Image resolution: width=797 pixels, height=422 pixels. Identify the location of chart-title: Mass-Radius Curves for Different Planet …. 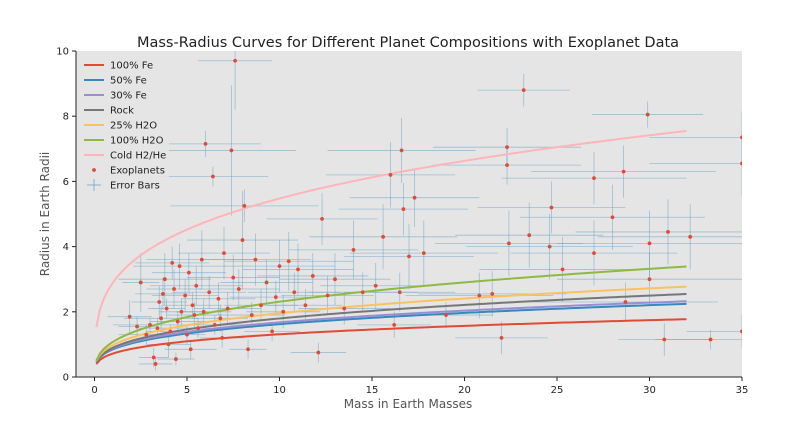
(408, 43).